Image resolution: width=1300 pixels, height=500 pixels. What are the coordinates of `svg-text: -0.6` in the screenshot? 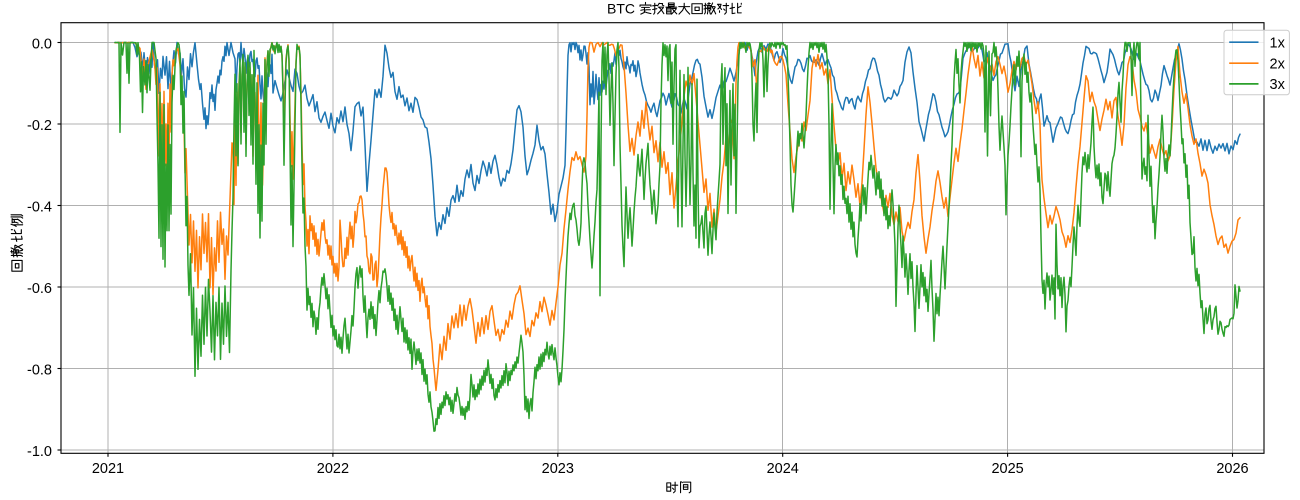 It's located at (39, 289).